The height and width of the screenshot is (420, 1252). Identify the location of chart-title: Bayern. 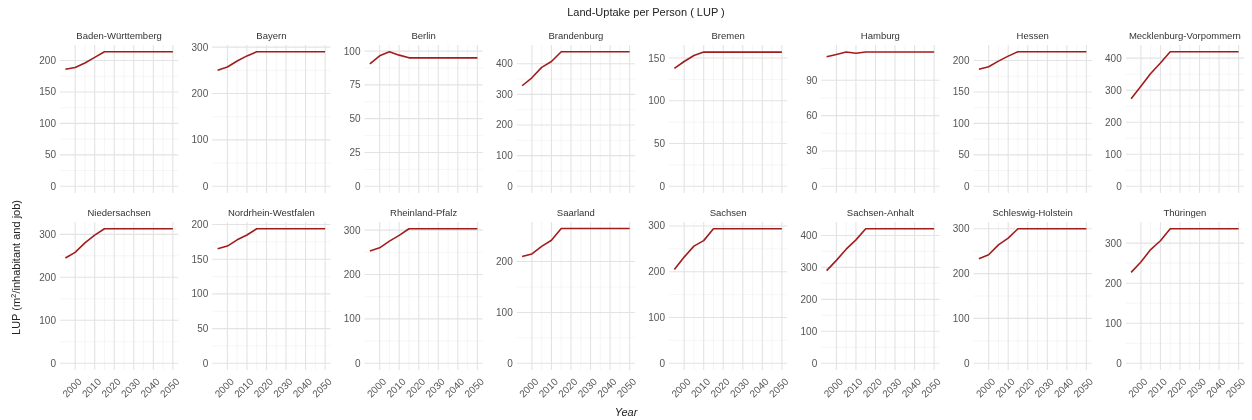
(271, 35).